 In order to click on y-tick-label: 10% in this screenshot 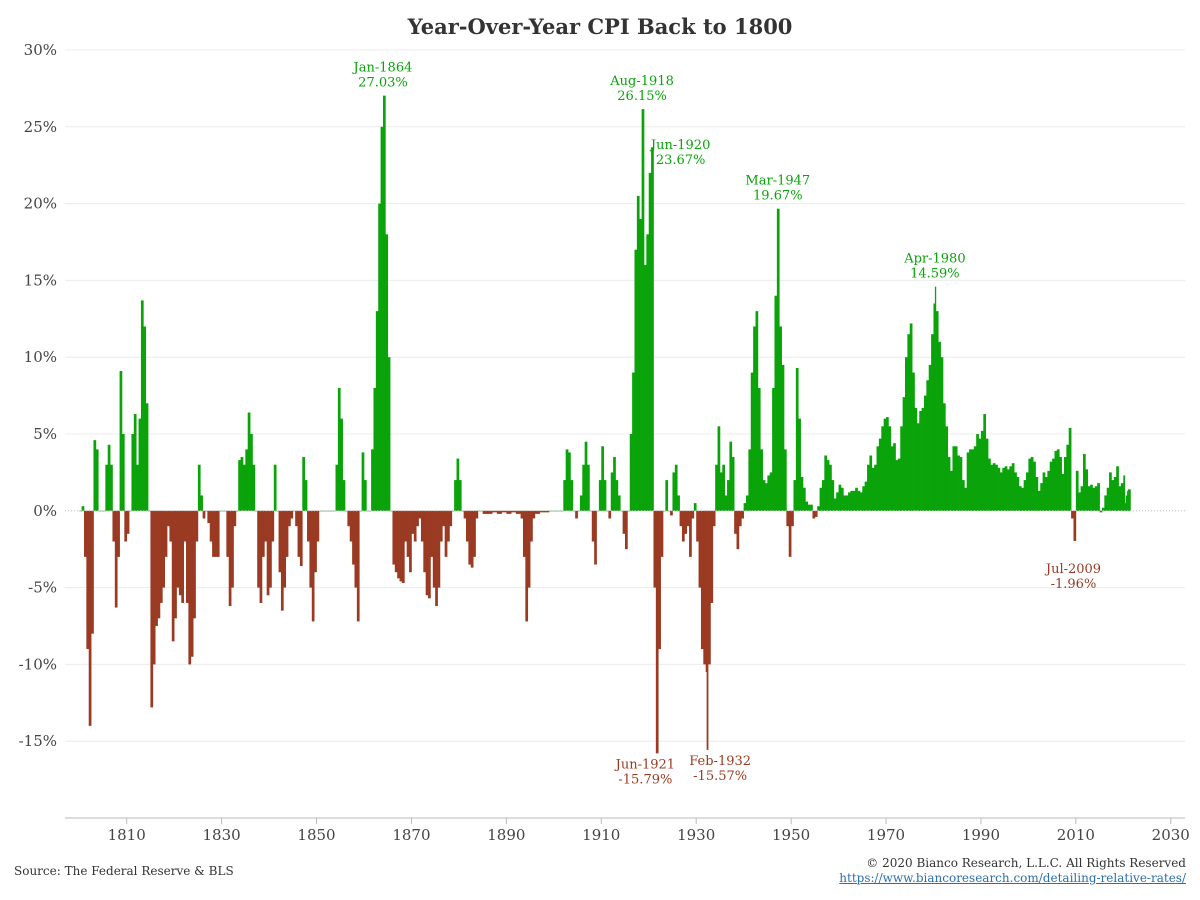, I will do `click(40, 357)`.